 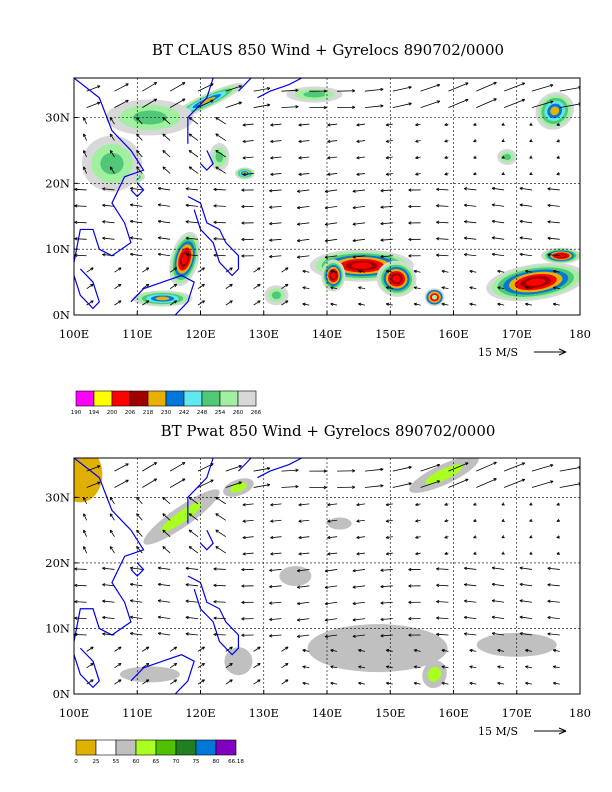 I want to click on colorbar-label: 70, so click(x=176, y=762).